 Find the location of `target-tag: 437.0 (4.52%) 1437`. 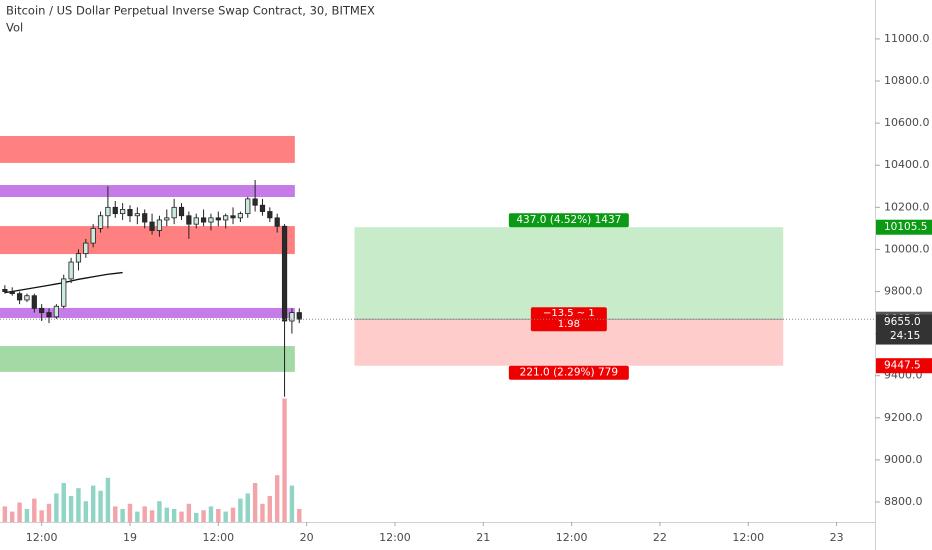

target-tag: 437.0 (4.52%) 1437 is located at coordinates (568, 220).